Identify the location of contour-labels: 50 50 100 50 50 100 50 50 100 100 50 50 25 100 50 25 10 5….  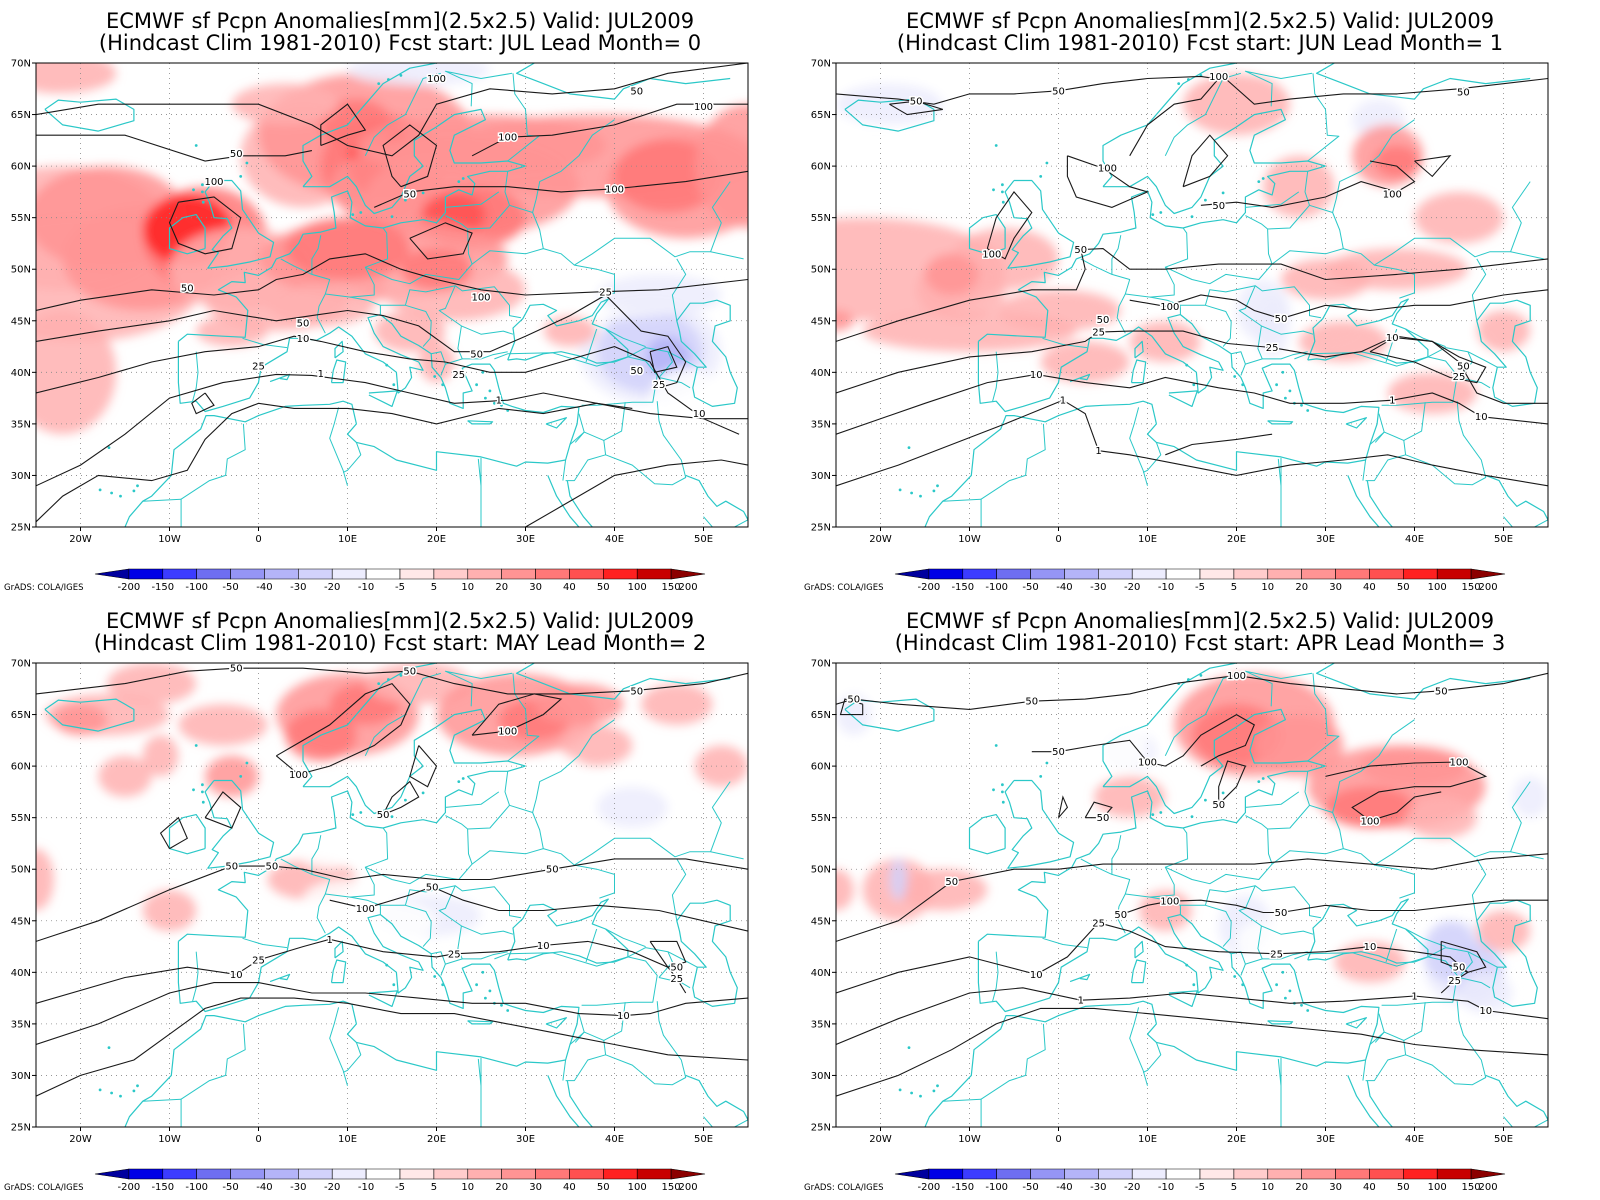
(1170, 843).